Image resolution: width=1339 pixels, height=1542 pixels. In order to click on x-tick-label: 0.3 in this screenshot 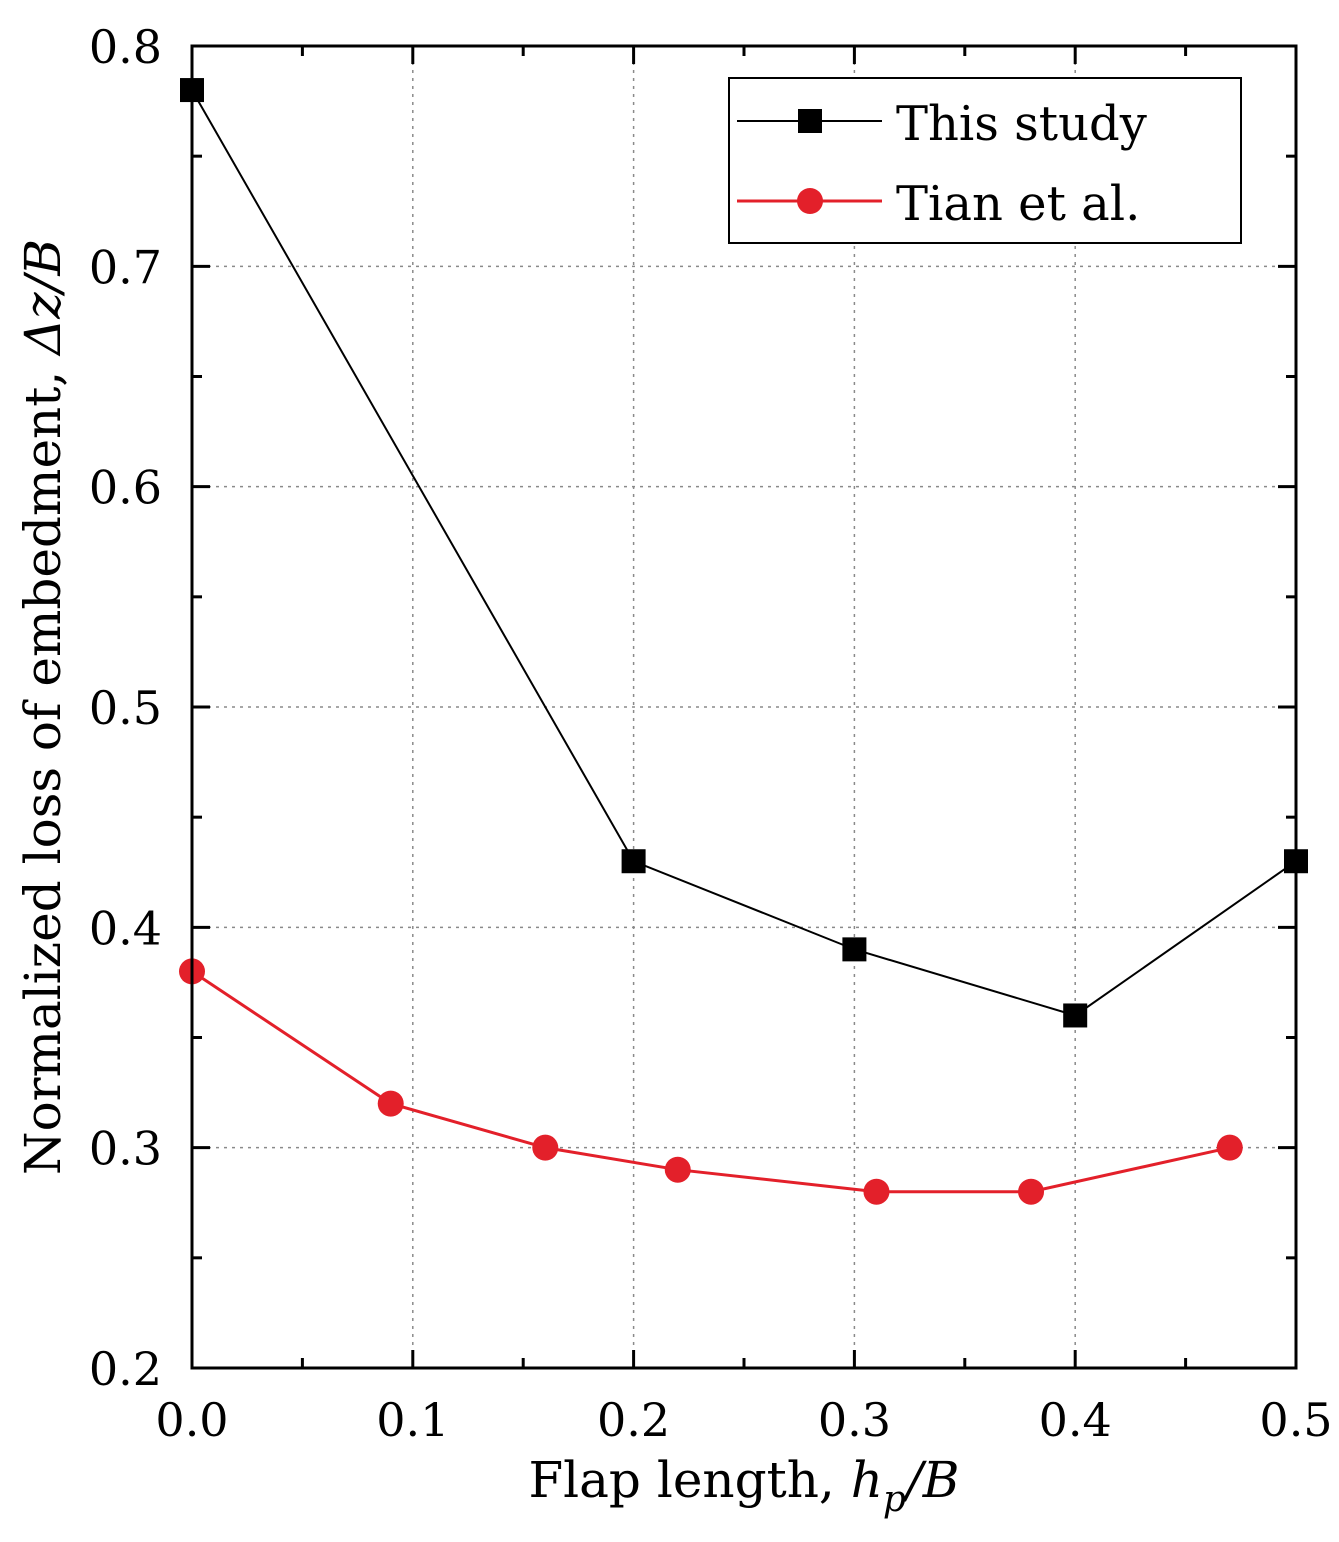, I will do `click(854, 1420)`.